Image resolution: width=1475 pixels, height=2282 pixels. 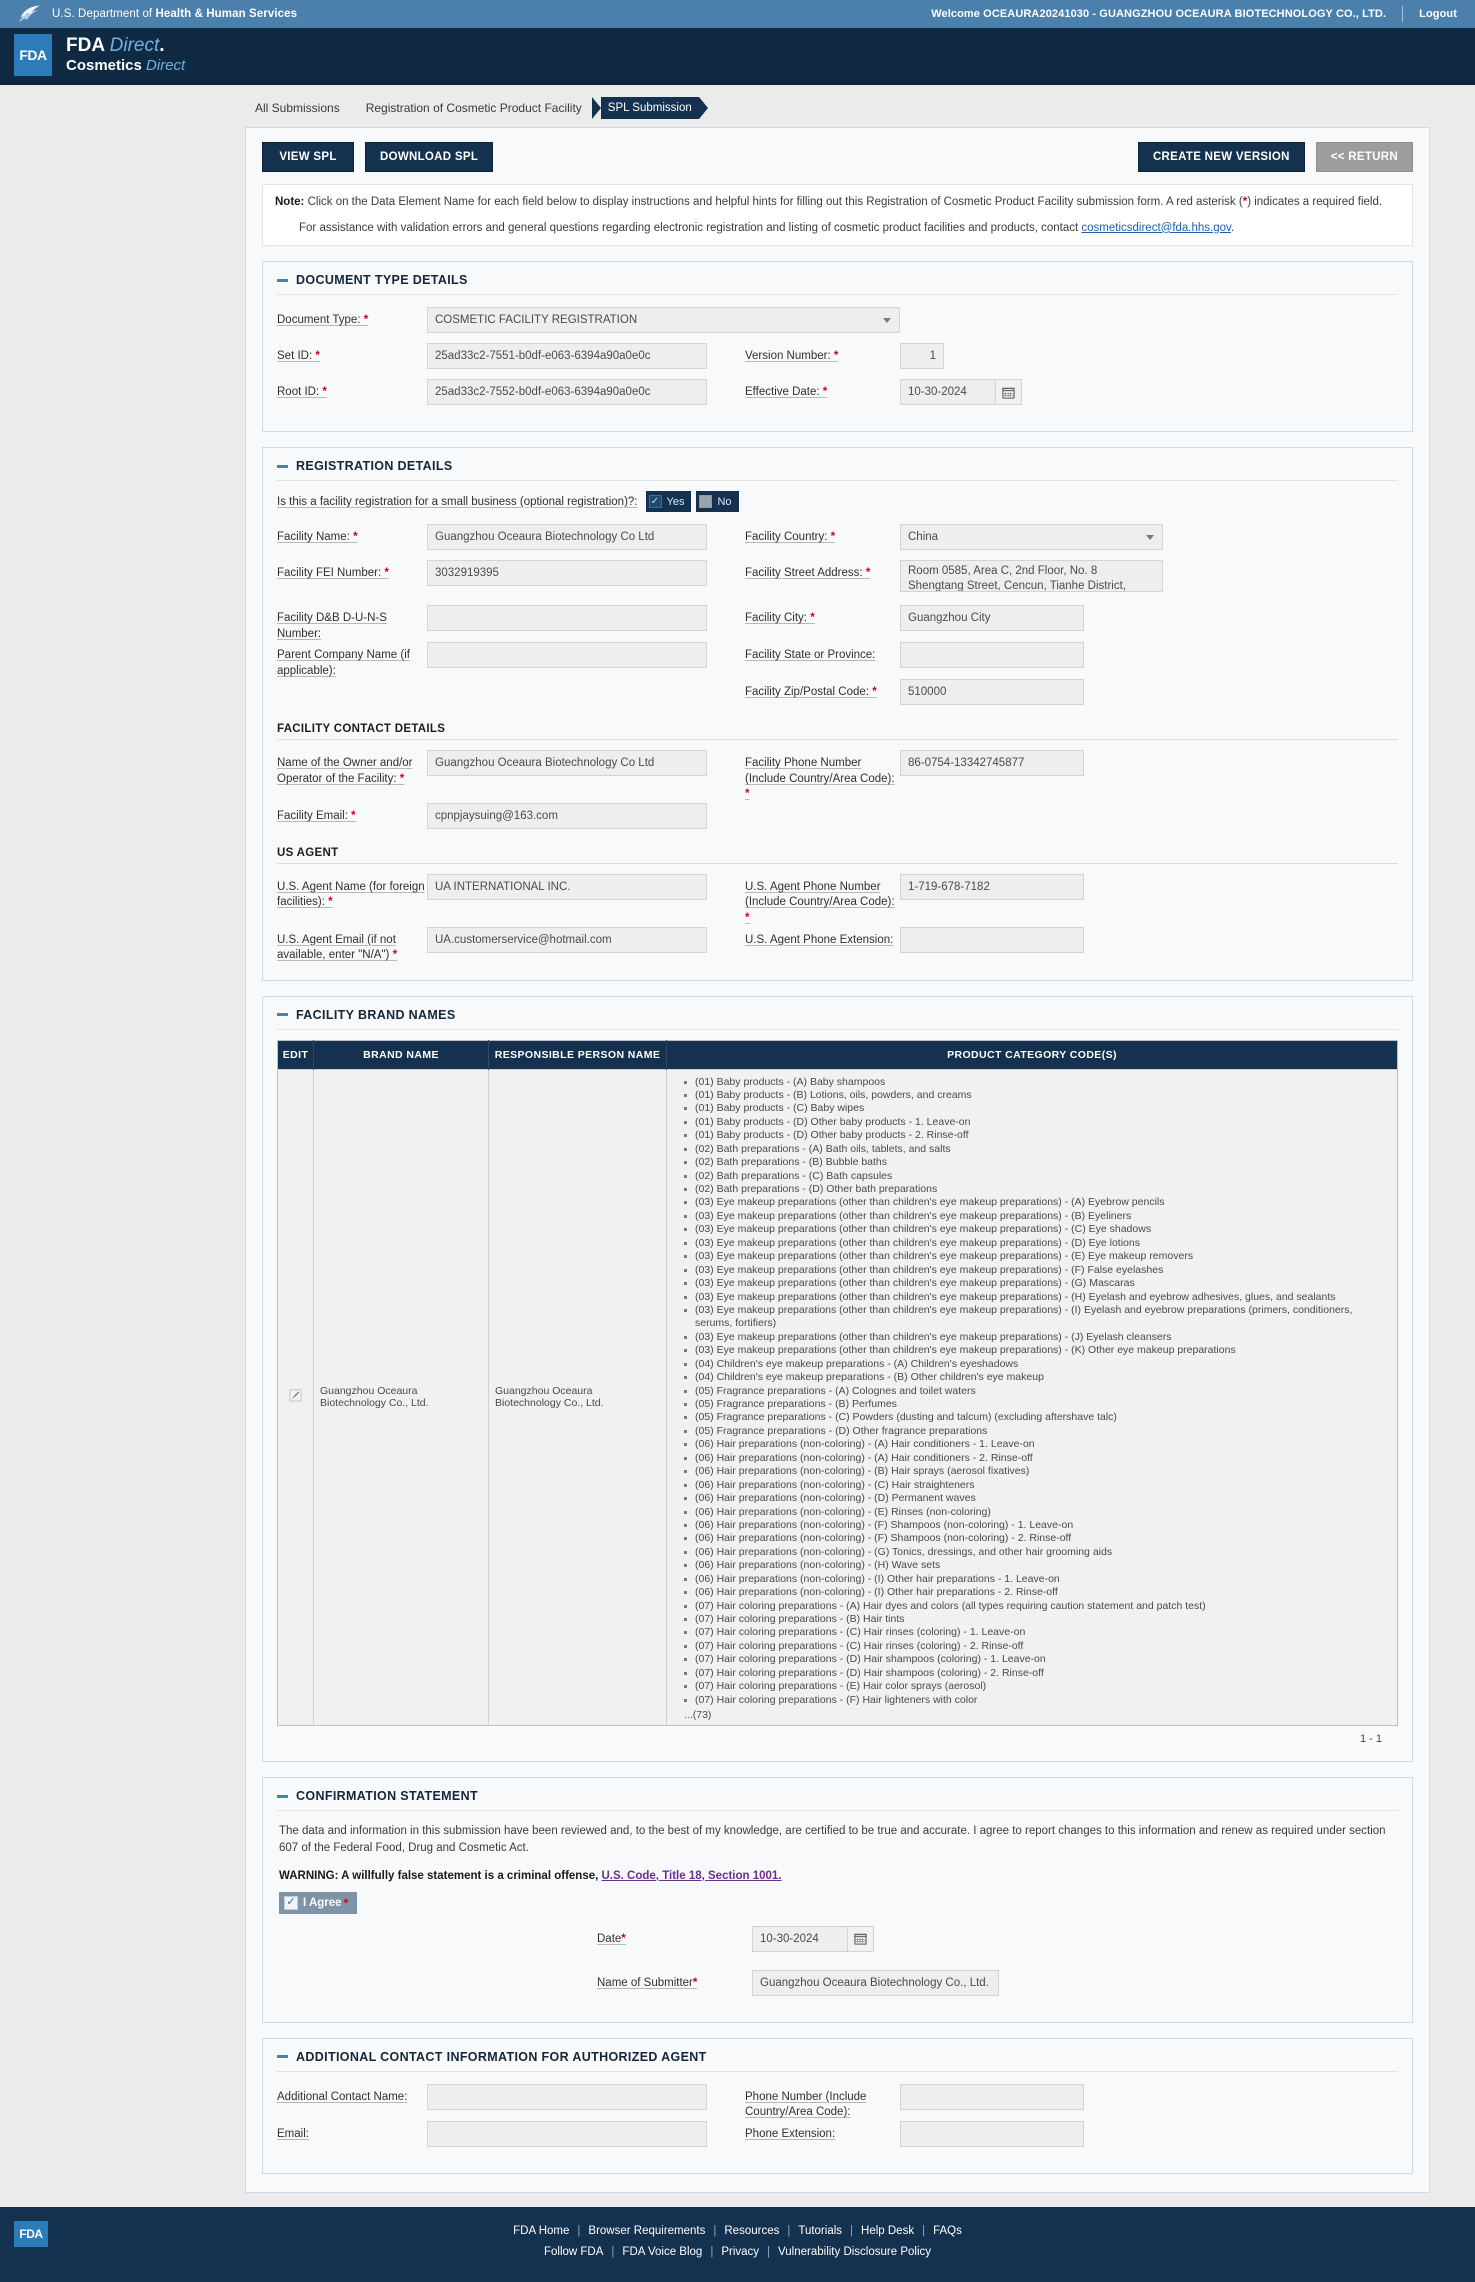 What do you see at coordinates (1156, 227) in the screenshot?
I see `cosmeticsdirect-email-link: cosmeticsdirect@fda.hhs.gov` at bounding box center [1156, 227].